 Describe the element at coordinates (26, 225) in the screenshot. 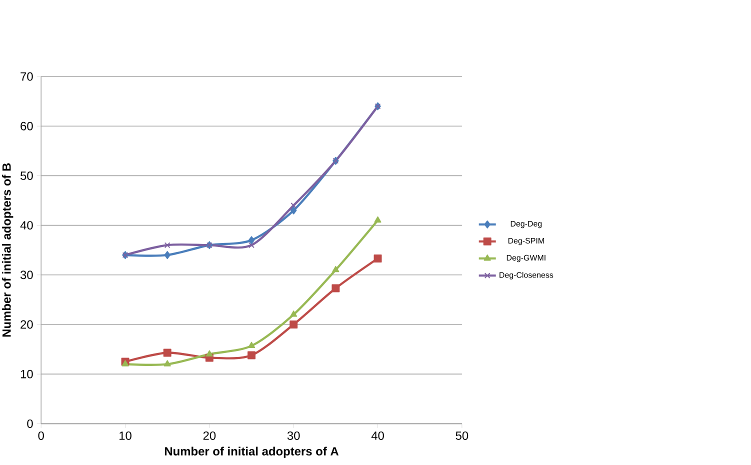

I see `y-tick-label: 40` at that location.